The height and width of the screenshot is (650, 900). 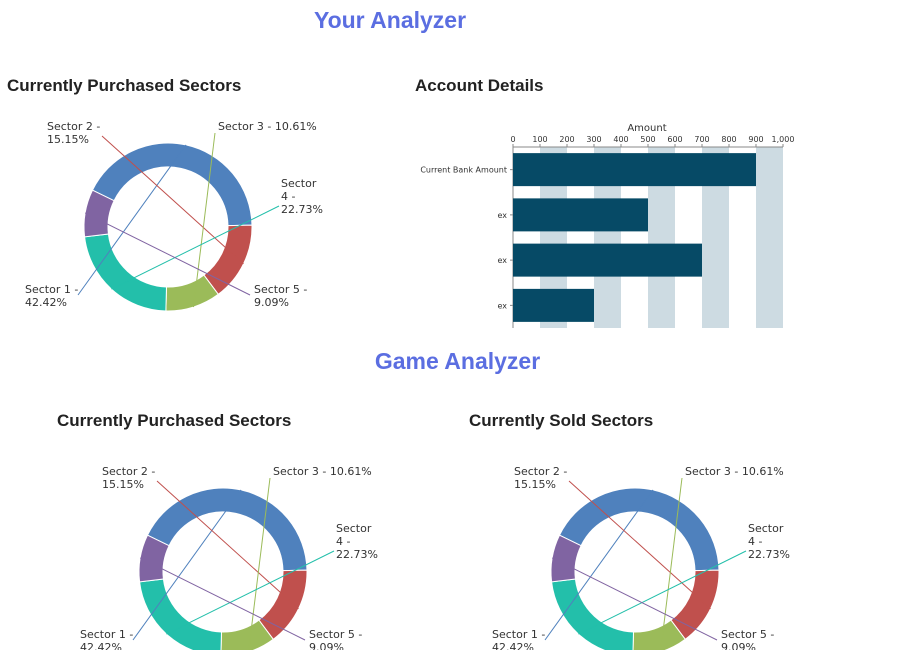 I want to click on your-purchased-sectors-title: Currently Purchased Sectors, so click(x=124, y=85).